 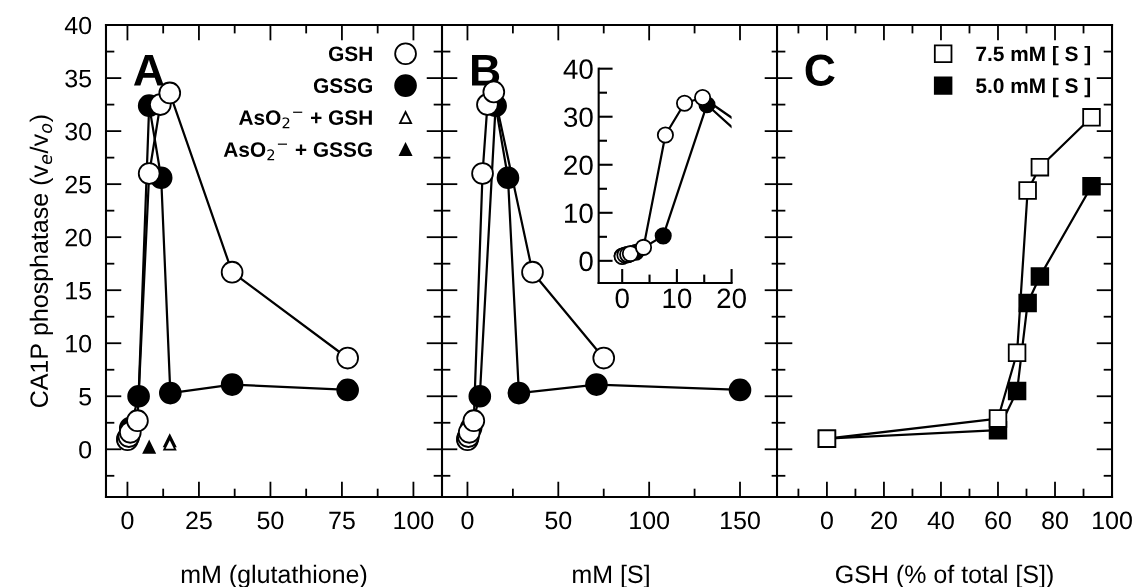 I want to click on x-tick-label: 150, so click(x=740, y=520).